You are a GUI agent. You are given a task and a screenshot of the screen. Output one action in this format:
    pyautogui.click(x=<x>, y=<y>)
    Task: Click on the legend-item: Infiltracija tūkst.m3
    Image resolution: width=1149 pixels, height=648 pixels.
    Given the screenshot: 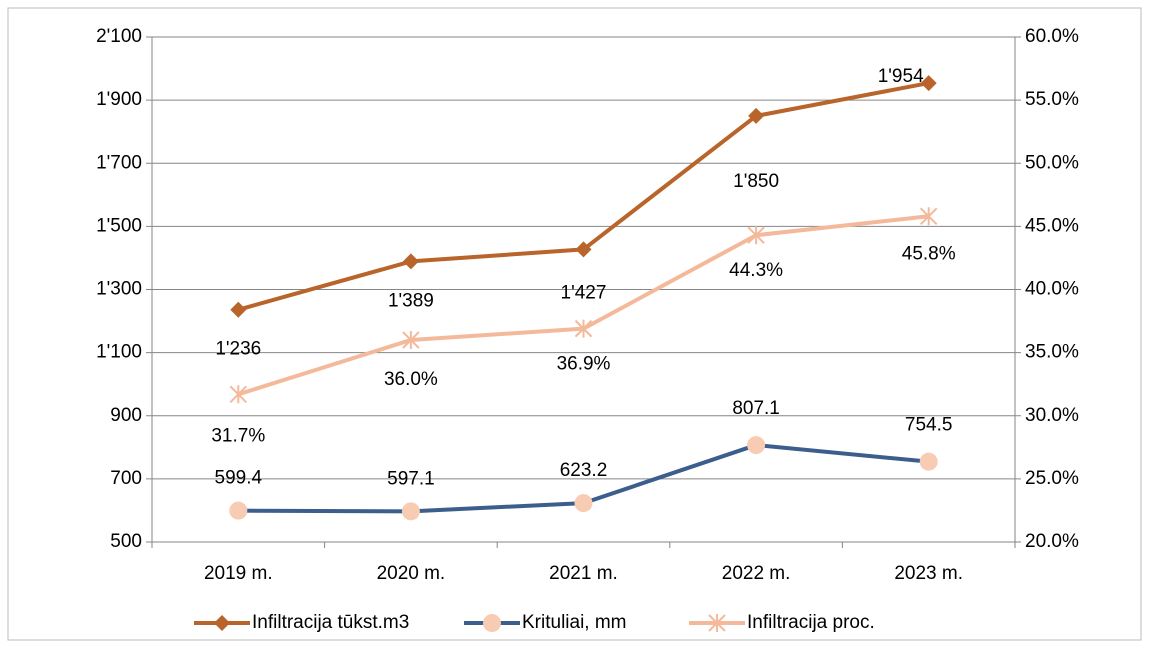 What is the action you would take?
    pyautogui.click(x=301, y=622)
    